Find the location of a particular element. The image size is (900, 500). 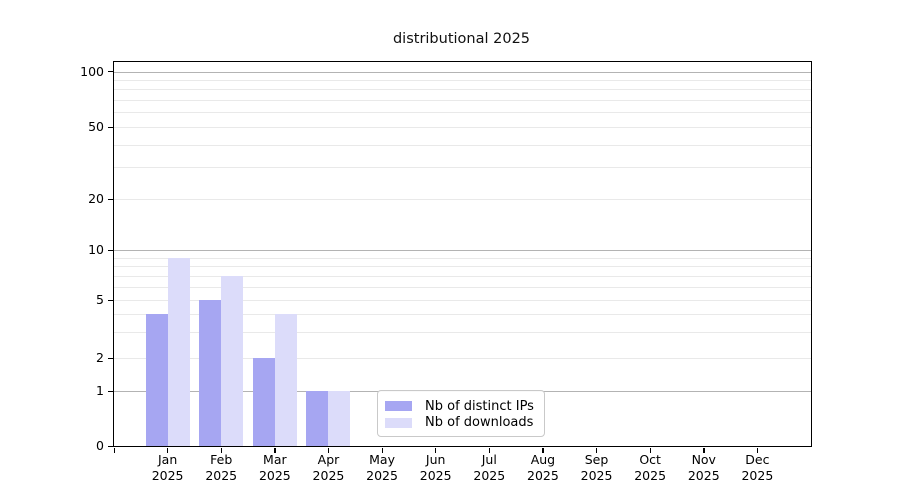

y-axis-tick-label: 0 is located at coordinates (100, 445).